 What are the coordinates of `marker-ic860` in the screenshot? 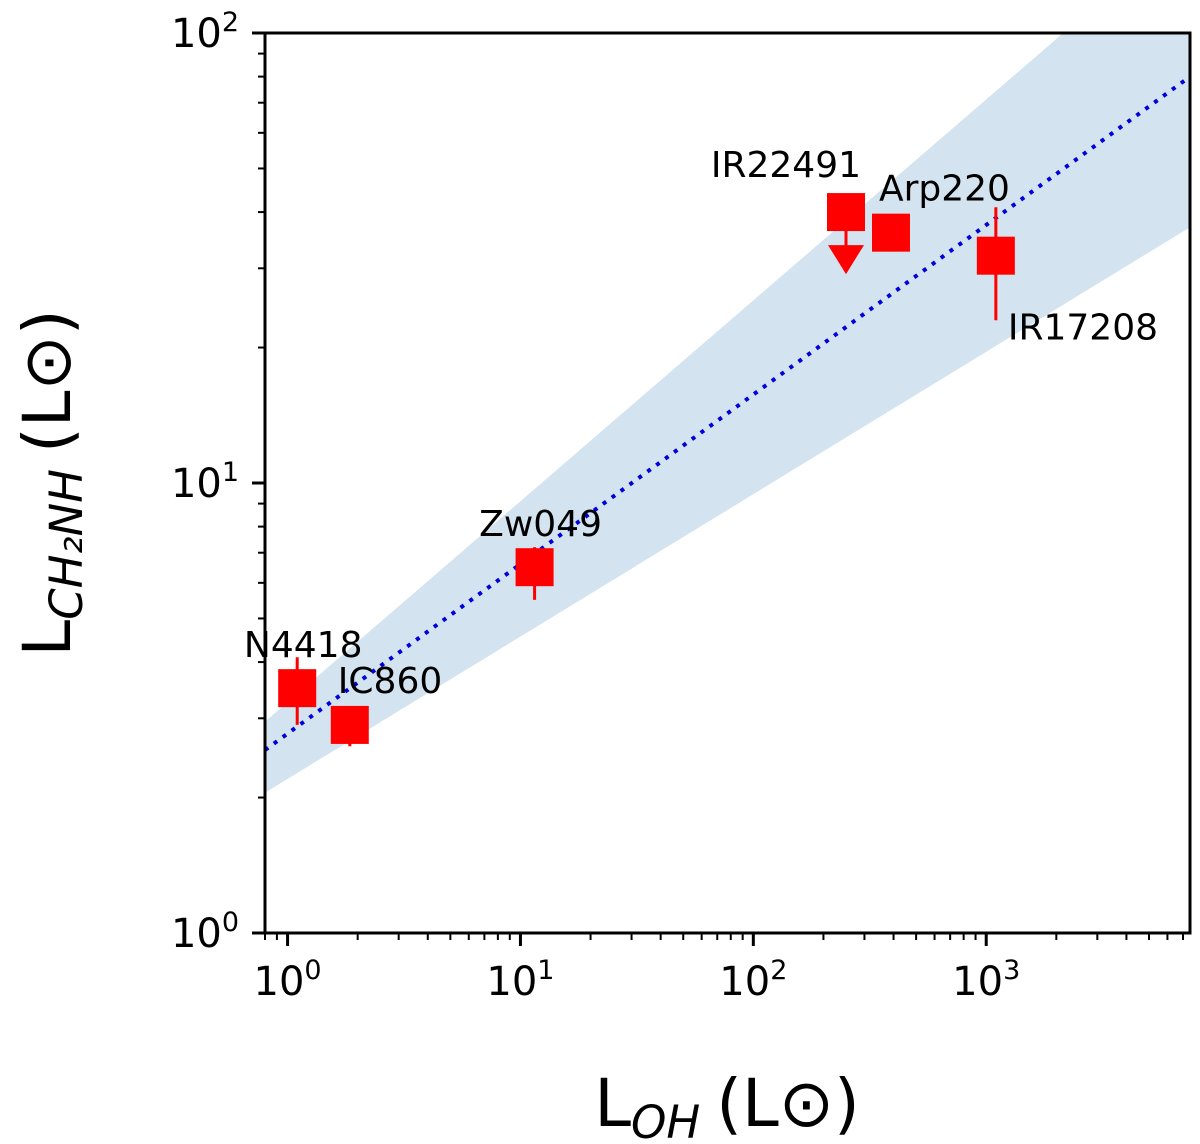 It's located at (349, 724).